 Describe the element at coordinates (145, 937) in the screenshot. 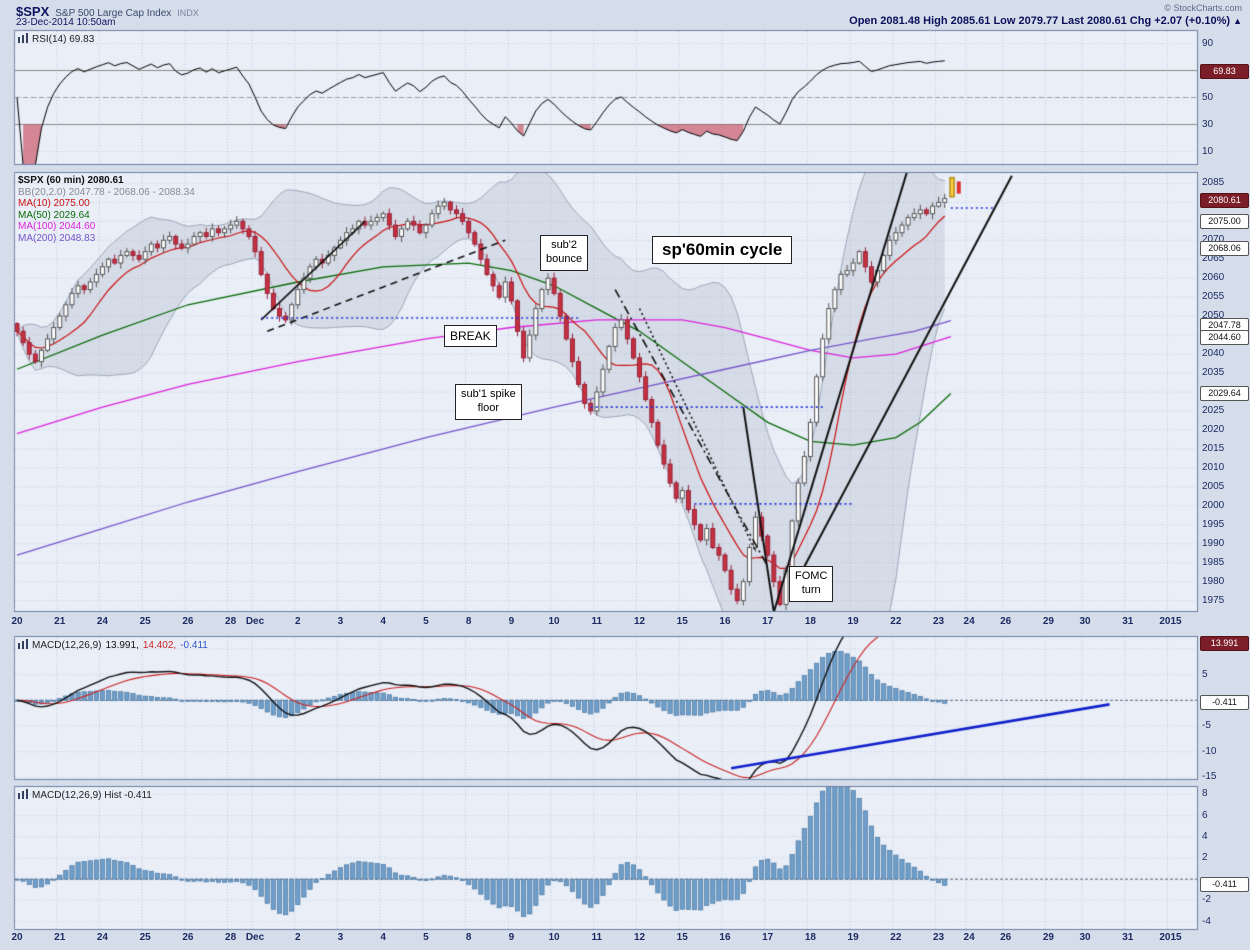

I see `x-axis-label-25-bottom: 25` at that location.